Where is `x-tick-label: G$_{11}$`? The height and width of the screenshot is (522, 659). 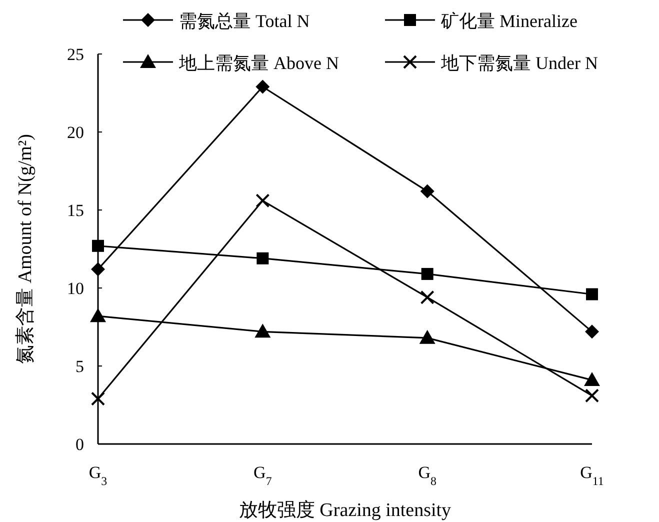
x-tick-label: G$_{11}$ is located at coordinates (592, 475).